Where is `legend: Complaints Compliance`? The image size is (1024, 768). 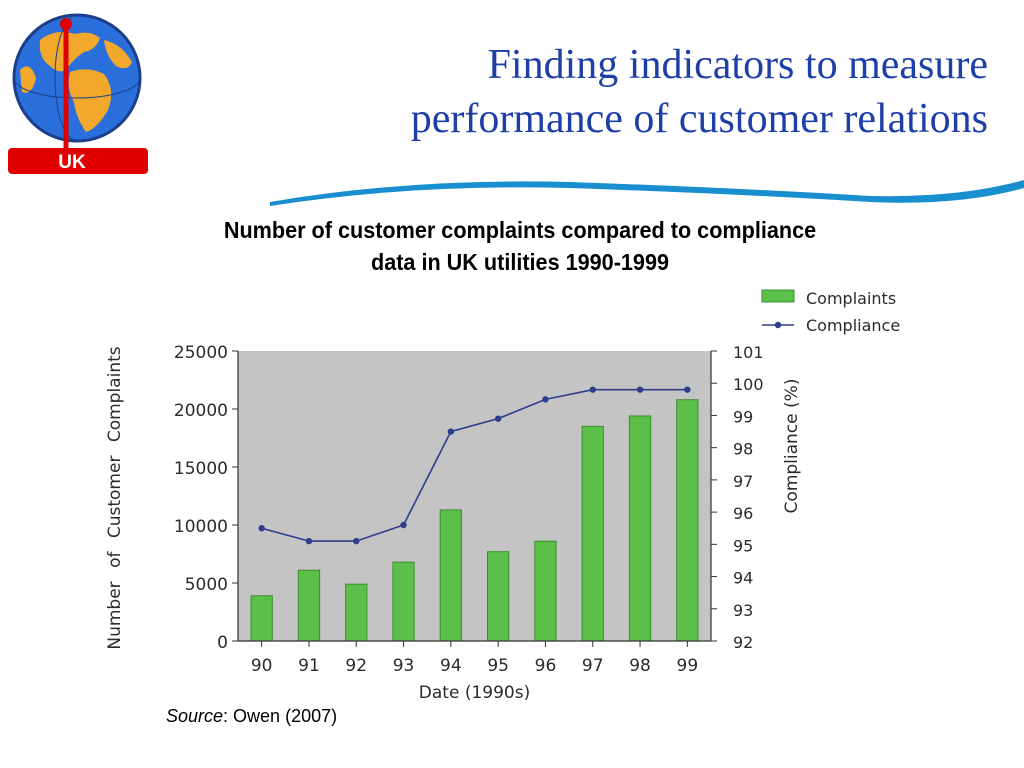
legend: Complaints Compliance is located at coordinates (830, 312).